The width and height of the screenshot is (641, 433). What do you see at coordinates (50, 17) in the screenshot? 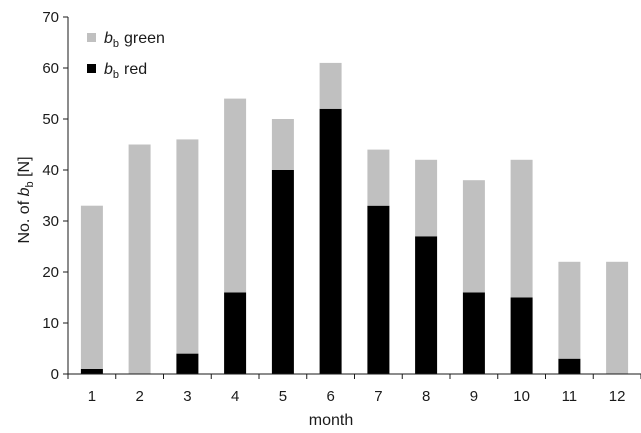
I see `y-tick-label: 70` at bounding box center [50, 17].